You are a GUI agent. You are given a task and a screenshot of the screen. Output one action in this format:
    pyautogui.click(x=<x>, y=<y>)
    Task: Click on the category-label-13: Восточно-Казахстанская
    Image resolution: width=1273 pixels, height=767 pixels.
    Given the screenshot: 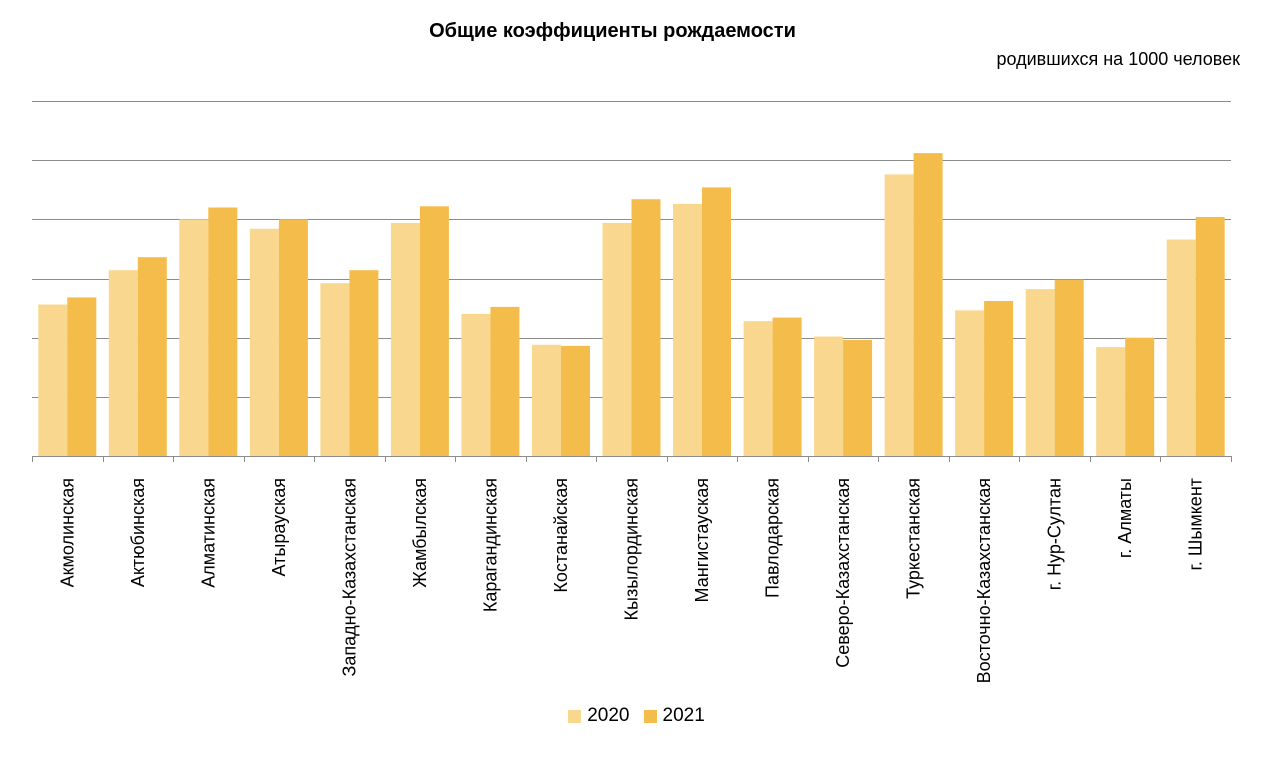 What is the action you would take?
    pyautogui.click(x=984, y=580)
    